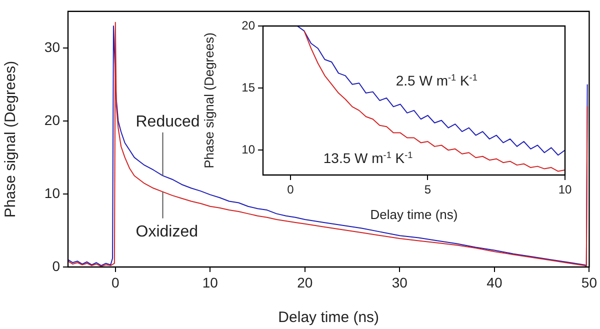 The image size is (600, 329). What do you see at coordinates (167, 231) in the screenshot?
I see `series-label: Oxidized` at bounding box center [167, 231].